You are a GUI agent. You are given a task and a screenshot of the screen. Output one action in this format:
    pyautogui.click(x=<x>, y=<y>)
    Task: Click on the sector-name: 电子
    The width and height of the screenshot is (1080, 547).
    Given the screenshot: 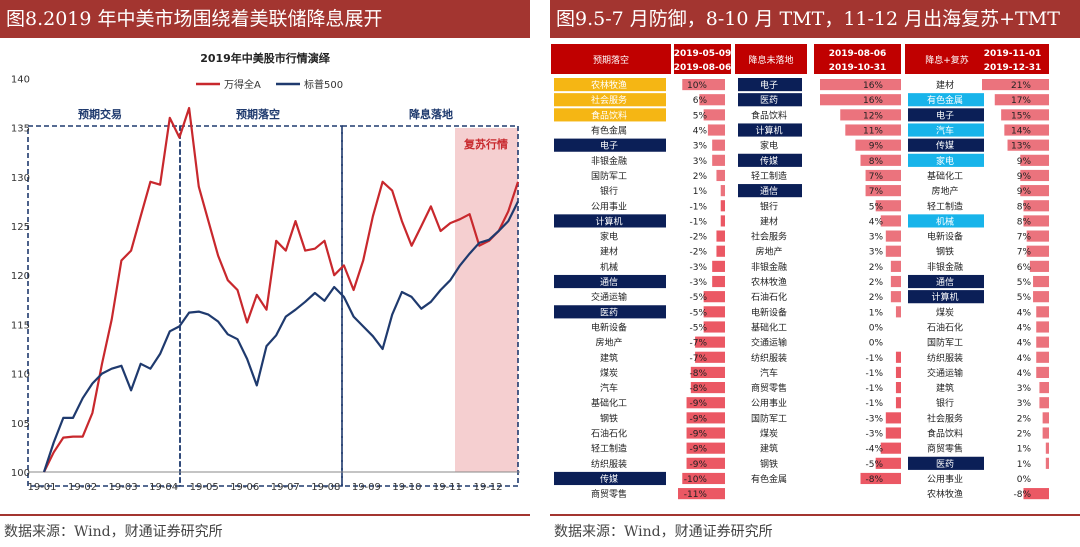 What is the action you would take?
    pyautogui.click(x=769, y=85)
    